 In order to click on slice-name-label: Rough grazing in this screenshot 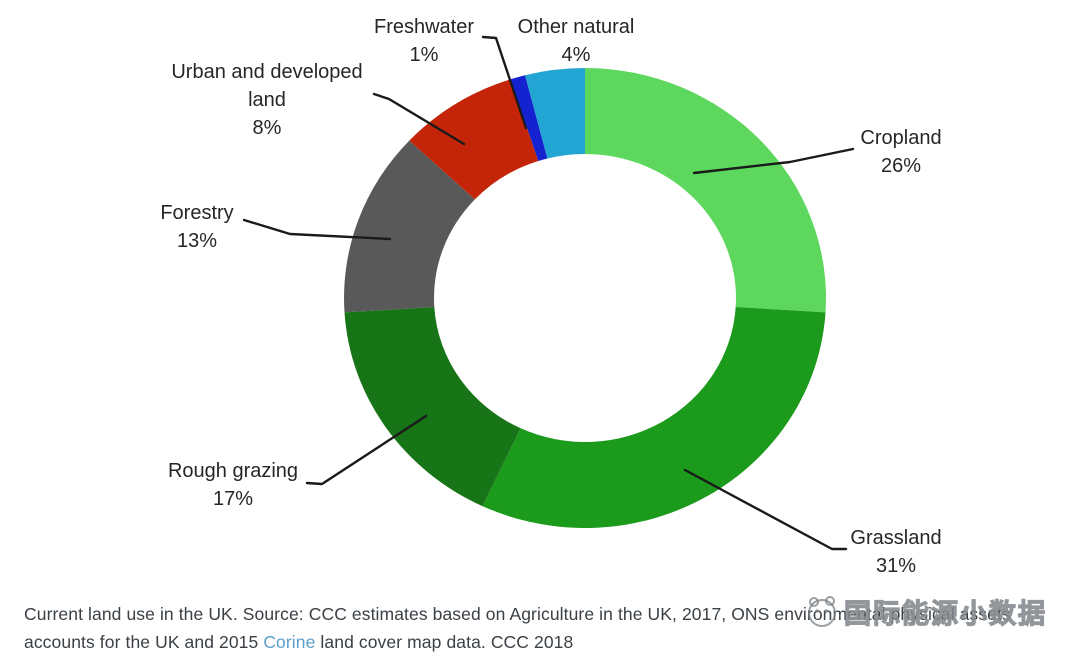, I will do `click(233, 471)`.